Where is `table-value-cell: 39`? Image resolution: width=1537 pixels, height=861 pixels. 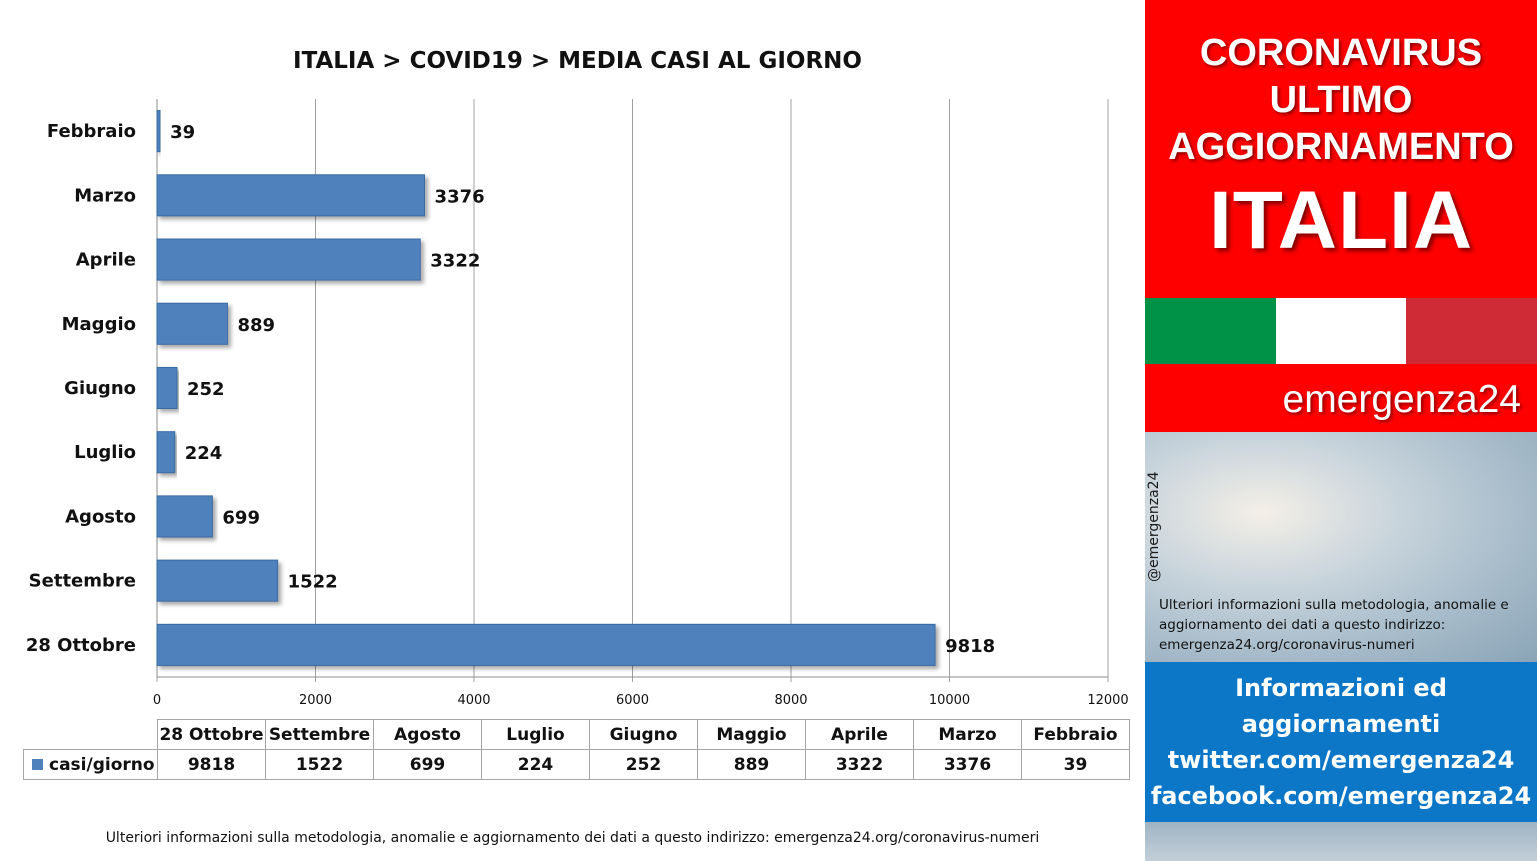 table-value-cell: 39 is located at coordinates (1075, 764).